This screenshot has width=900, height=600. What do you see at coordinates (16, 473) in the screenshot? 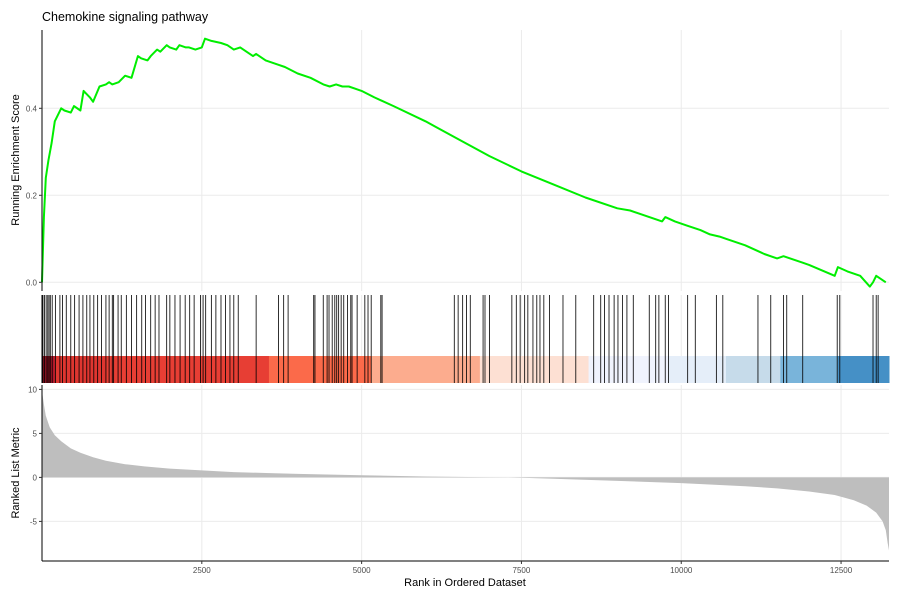
I see `ranked-metric-y-axis-title: Ranked List Metric` at bounding box center [16, 473].